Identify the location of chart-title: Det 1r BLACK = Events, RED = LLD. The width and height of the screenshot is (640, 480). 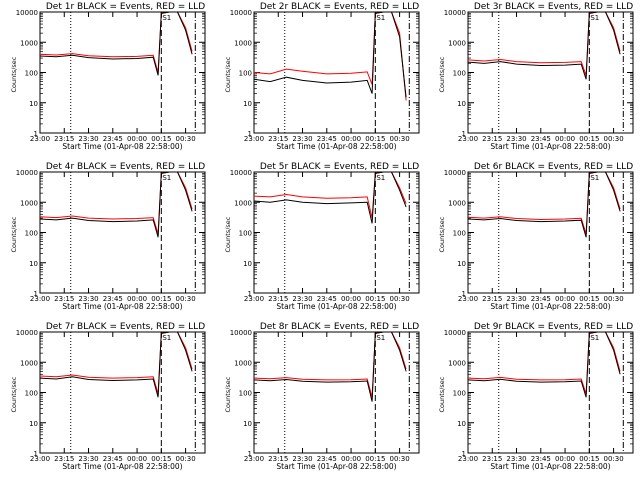
(125, 7).